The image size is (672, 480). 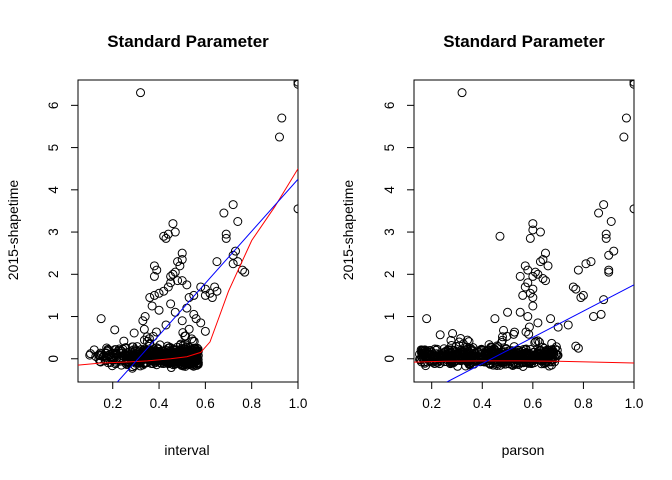 I want to click on y-tick-label: 1, so click(x=53, y=317).